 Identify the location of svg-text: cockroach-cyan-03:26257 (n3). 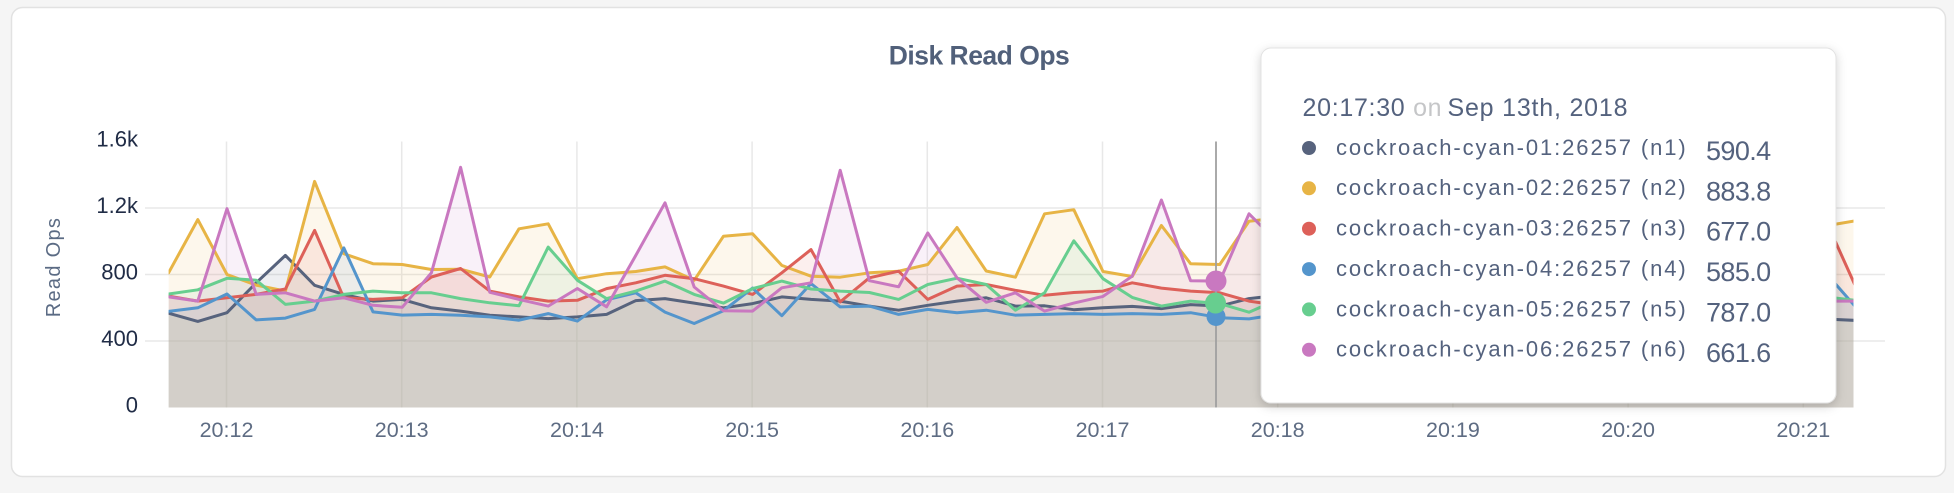
(1512, 228).